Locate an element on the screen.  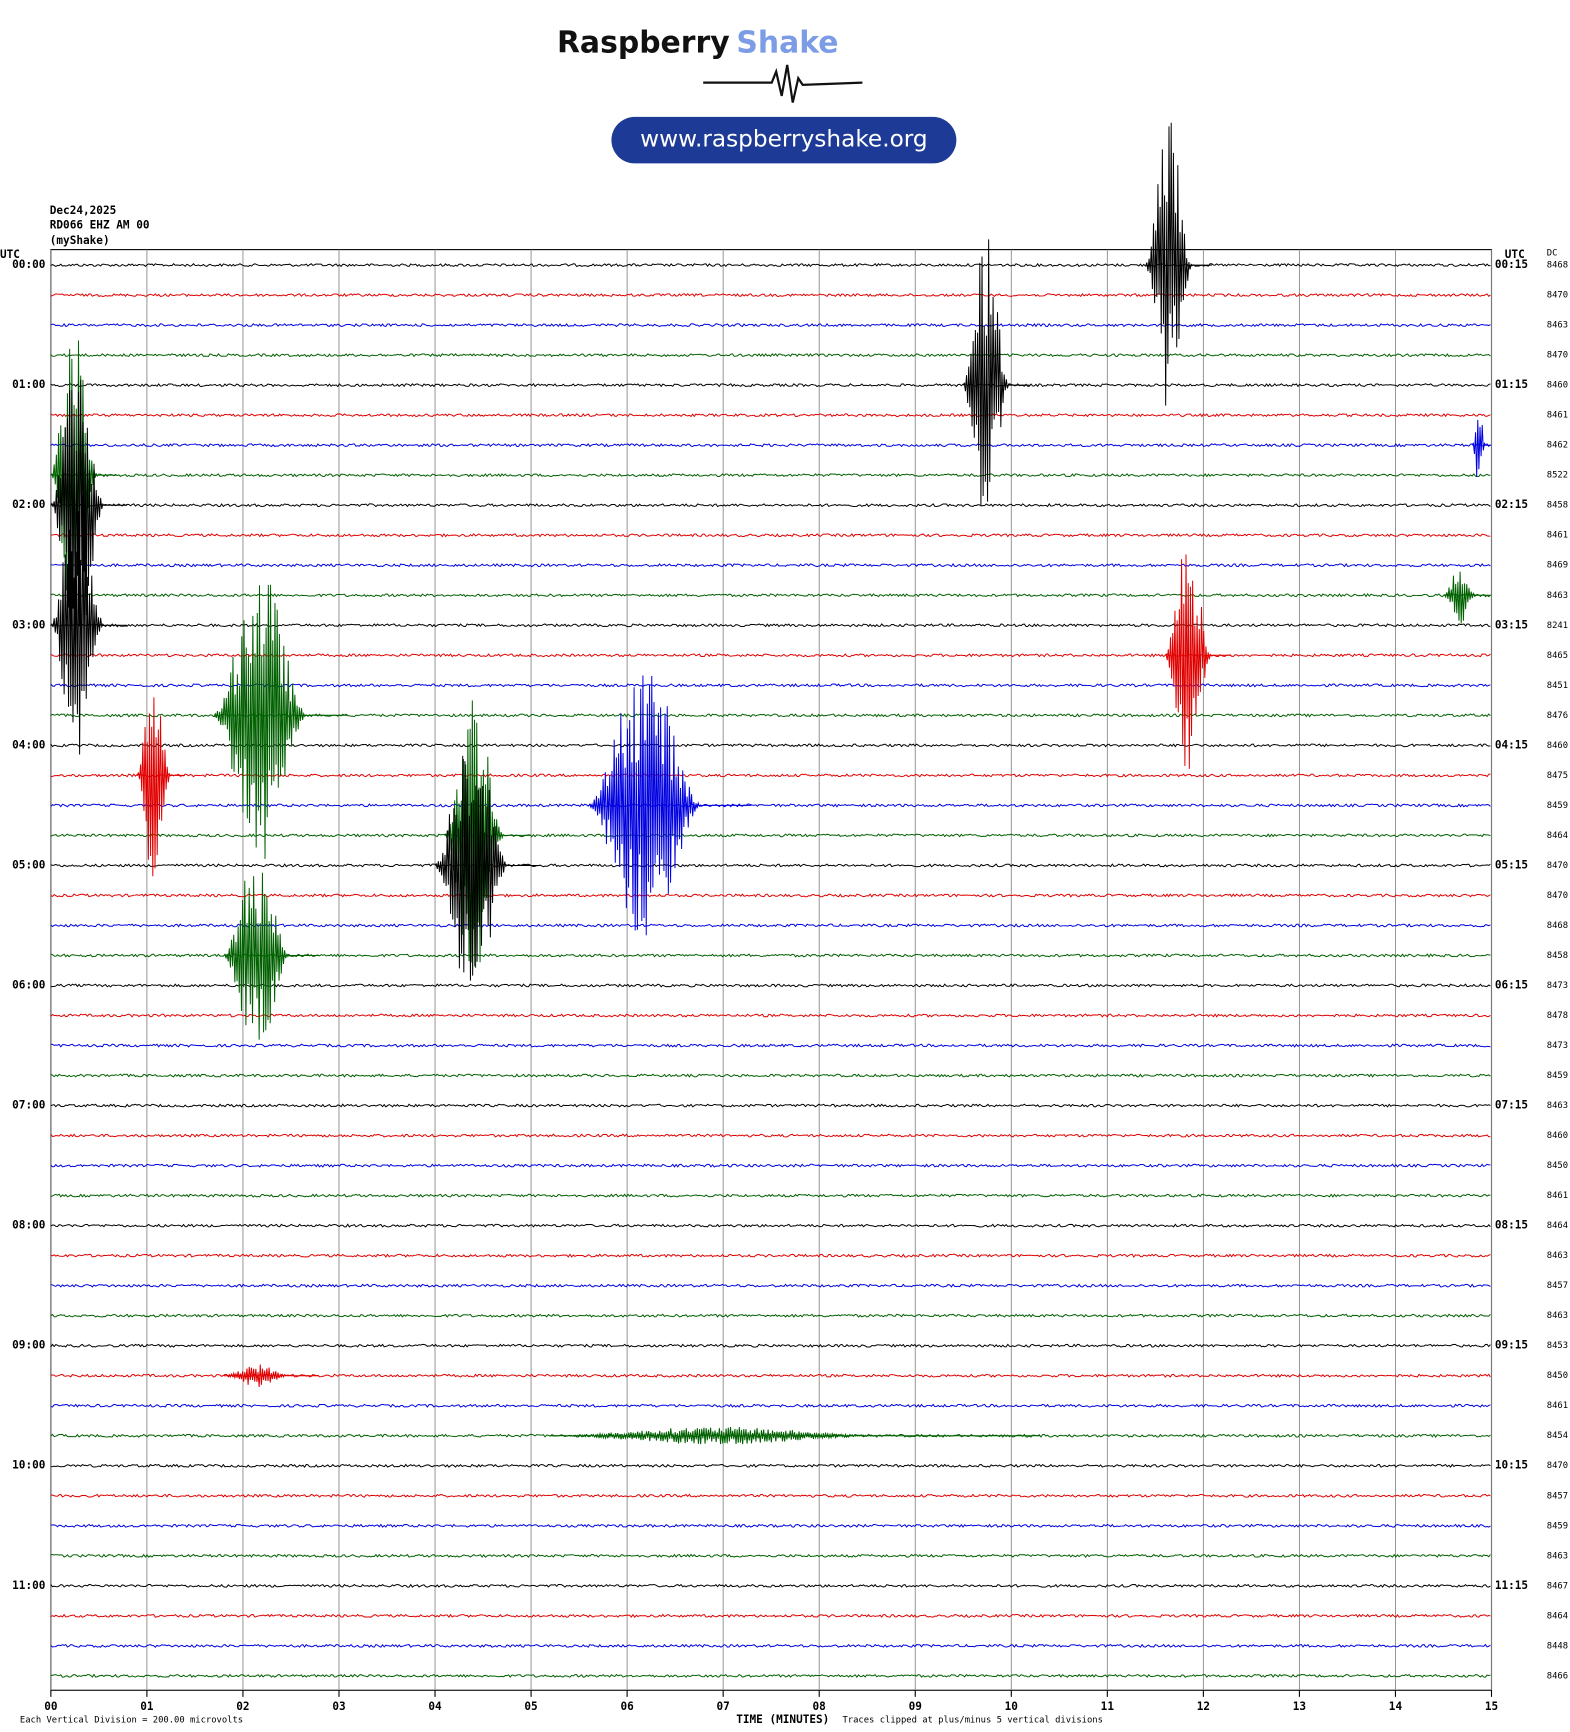
dc-value: 8475 is located at coordinates (1557, 776).